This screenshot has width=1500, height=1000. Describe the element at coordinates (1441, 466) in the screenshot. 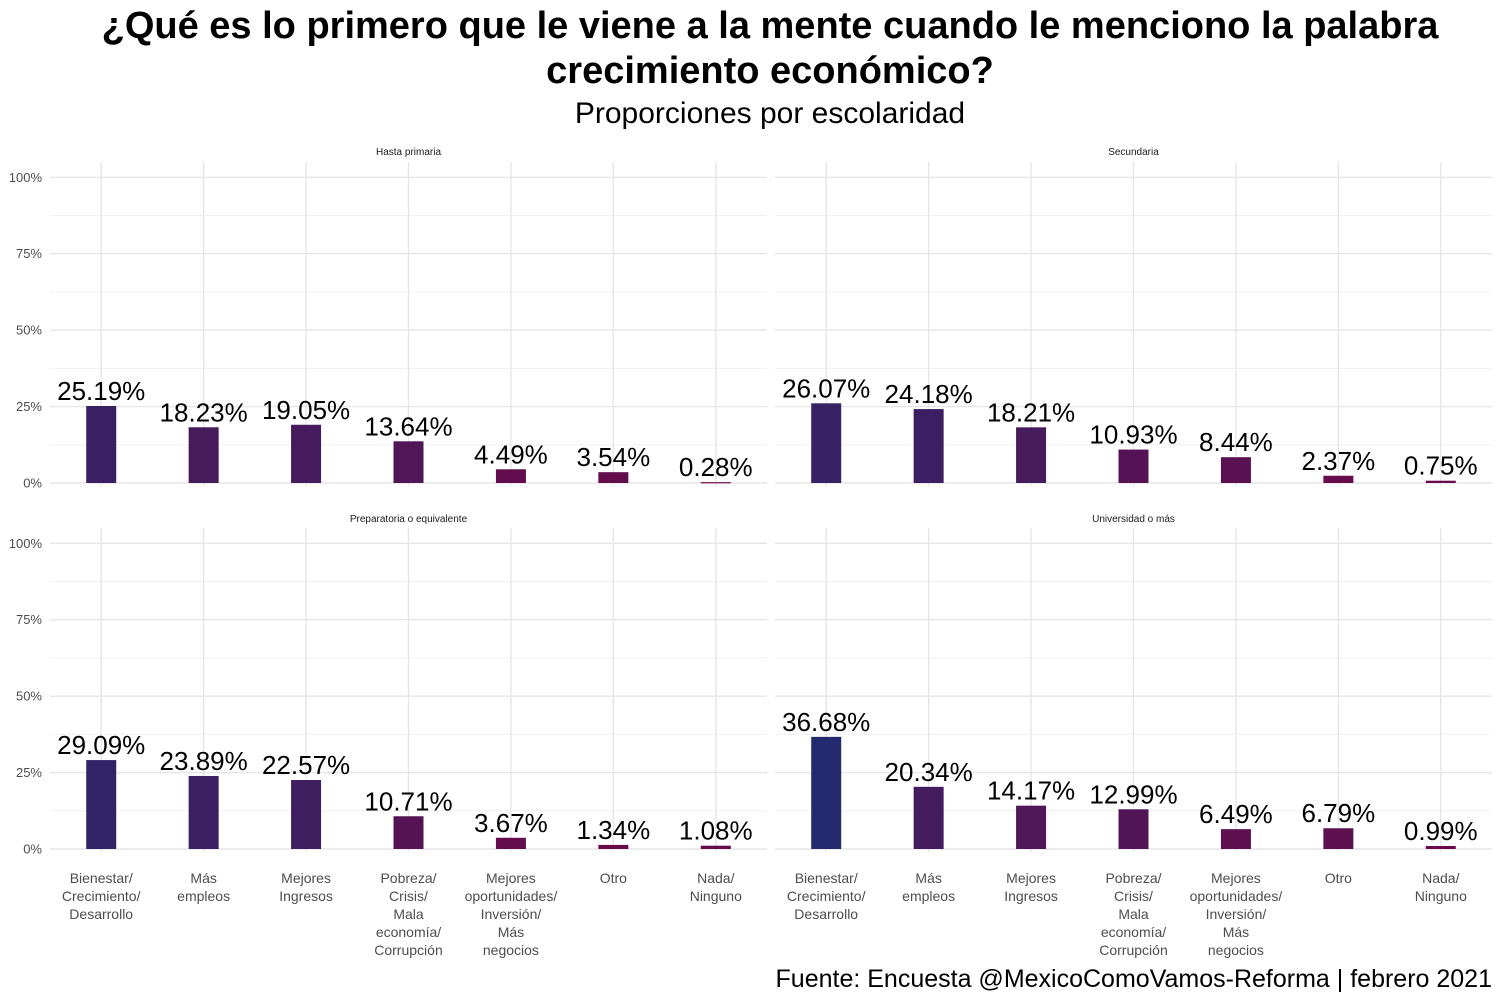

I see `data-label: 0.75%` at that location.